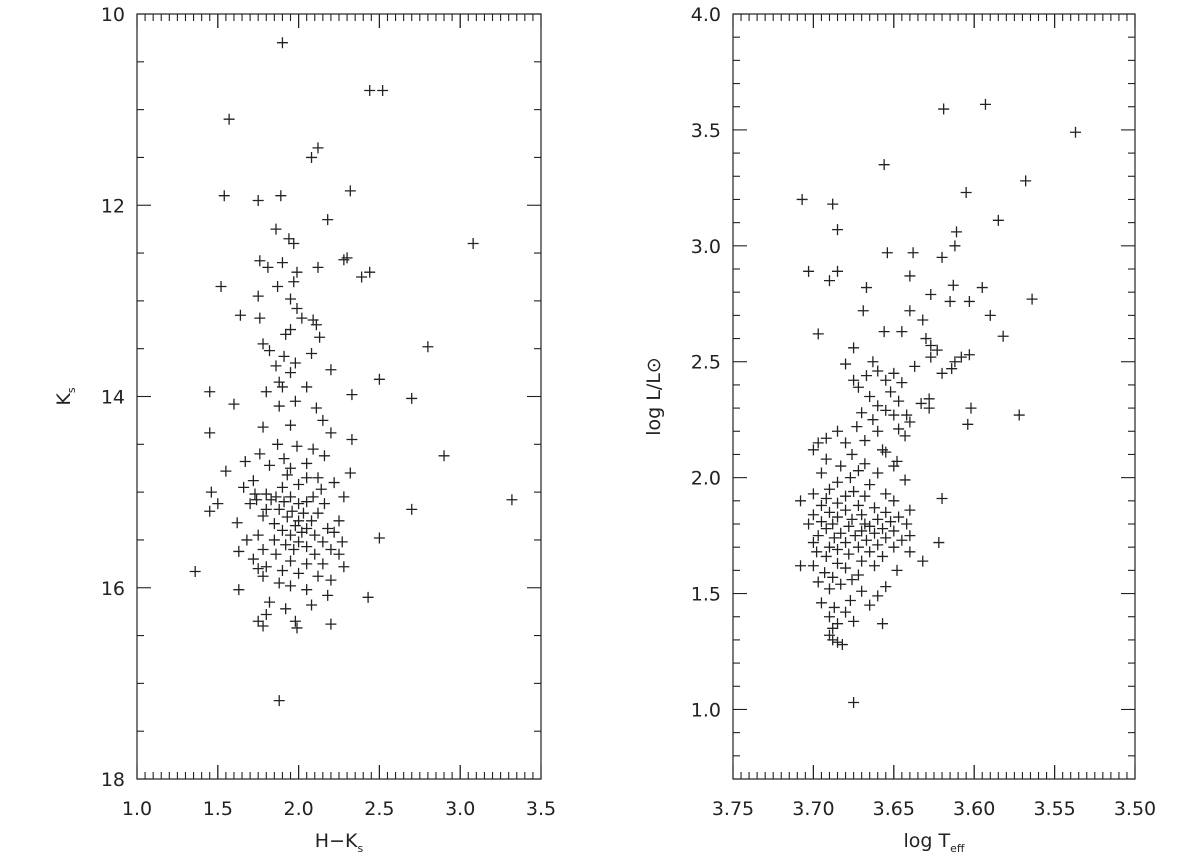  I want to click on y-tick-label: 3.0, so click(706, 247).